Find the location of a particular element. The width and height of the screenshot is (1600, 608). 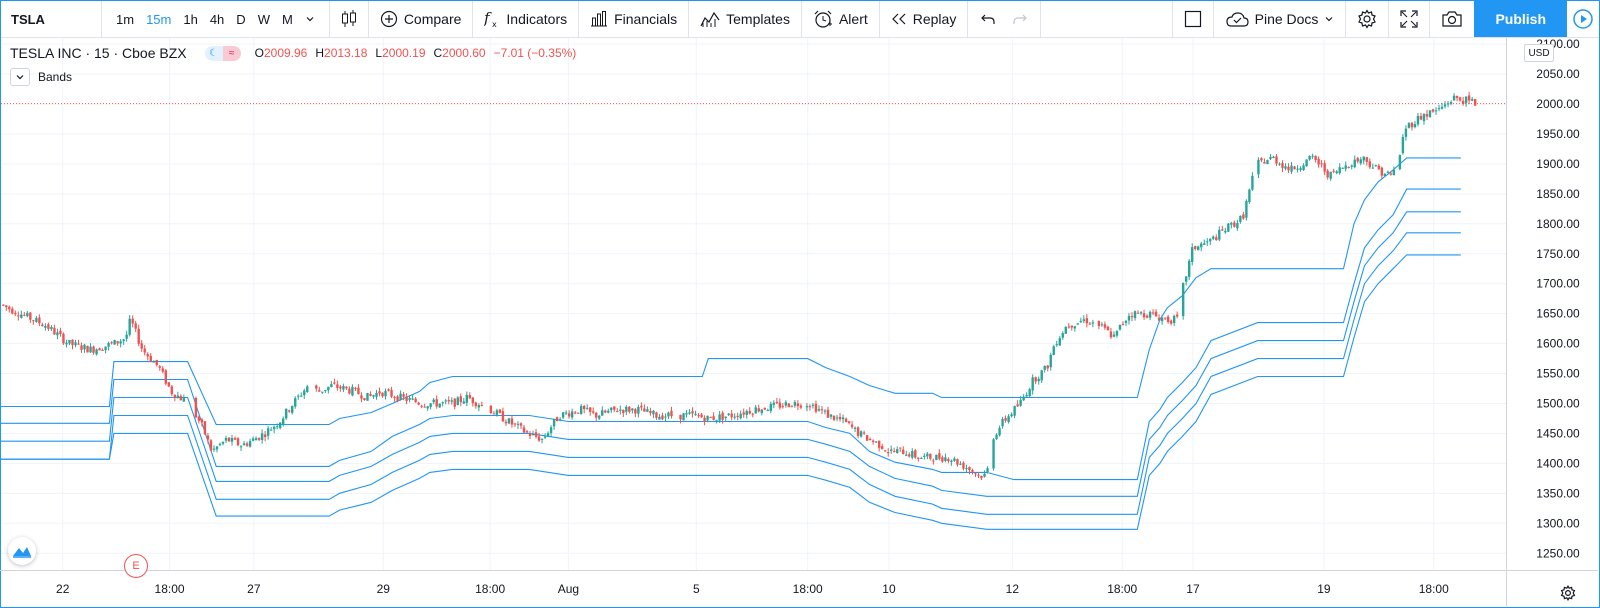

financials-button: Financials is located at coordinates (633, 19).